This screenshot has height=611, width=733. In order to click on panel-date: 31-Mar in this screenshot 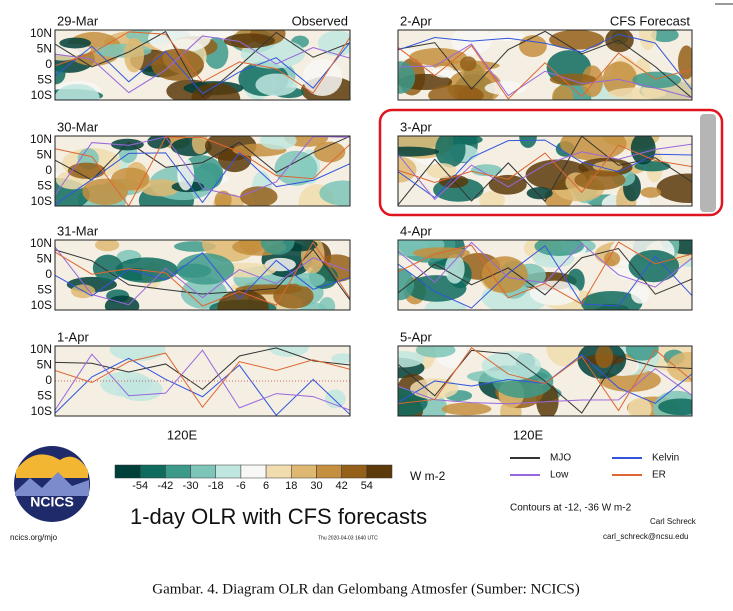, I will do `click(78, 230)`.